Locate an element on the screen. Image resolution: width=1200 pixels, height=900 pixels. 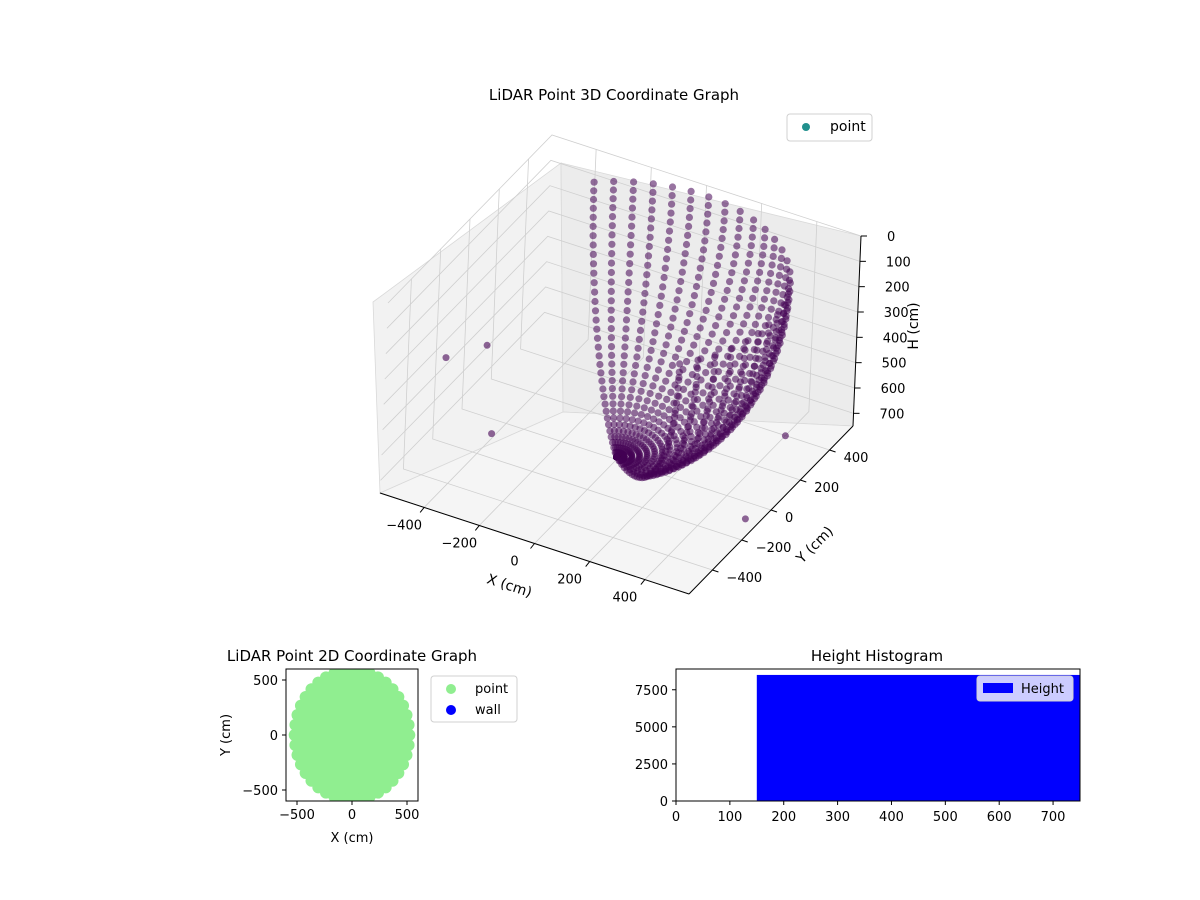
y-tick-label: 200 is located at coordinates (826, 488).